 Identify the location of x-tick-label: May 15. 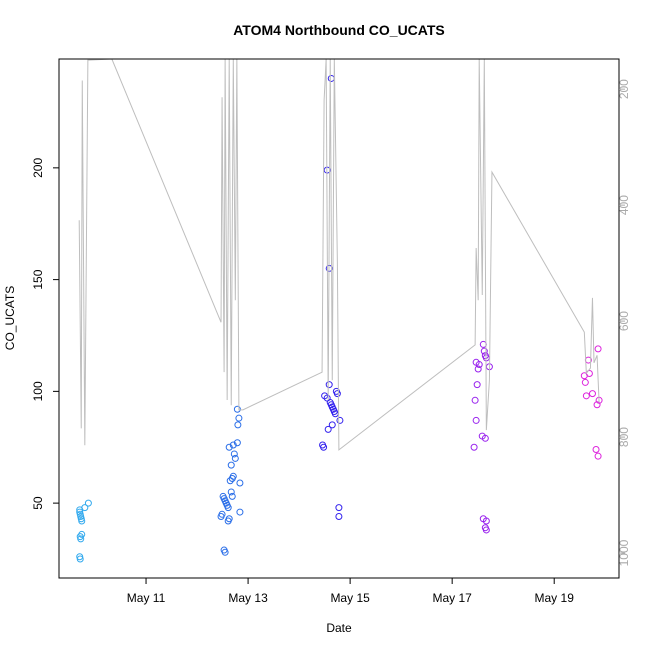
(350, 598).